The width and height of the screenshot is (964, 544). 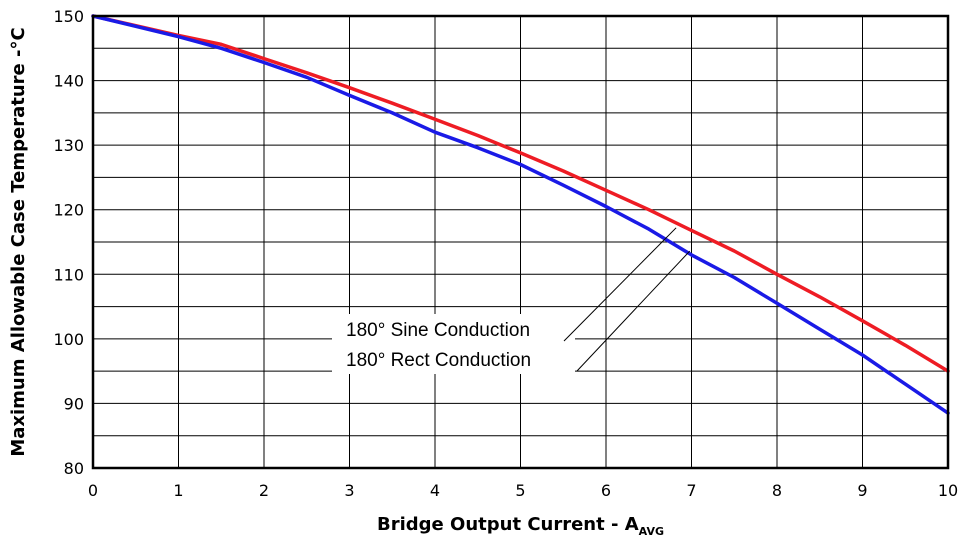 I want to click on y-tick-label: 80, so click(x=74, y=468).